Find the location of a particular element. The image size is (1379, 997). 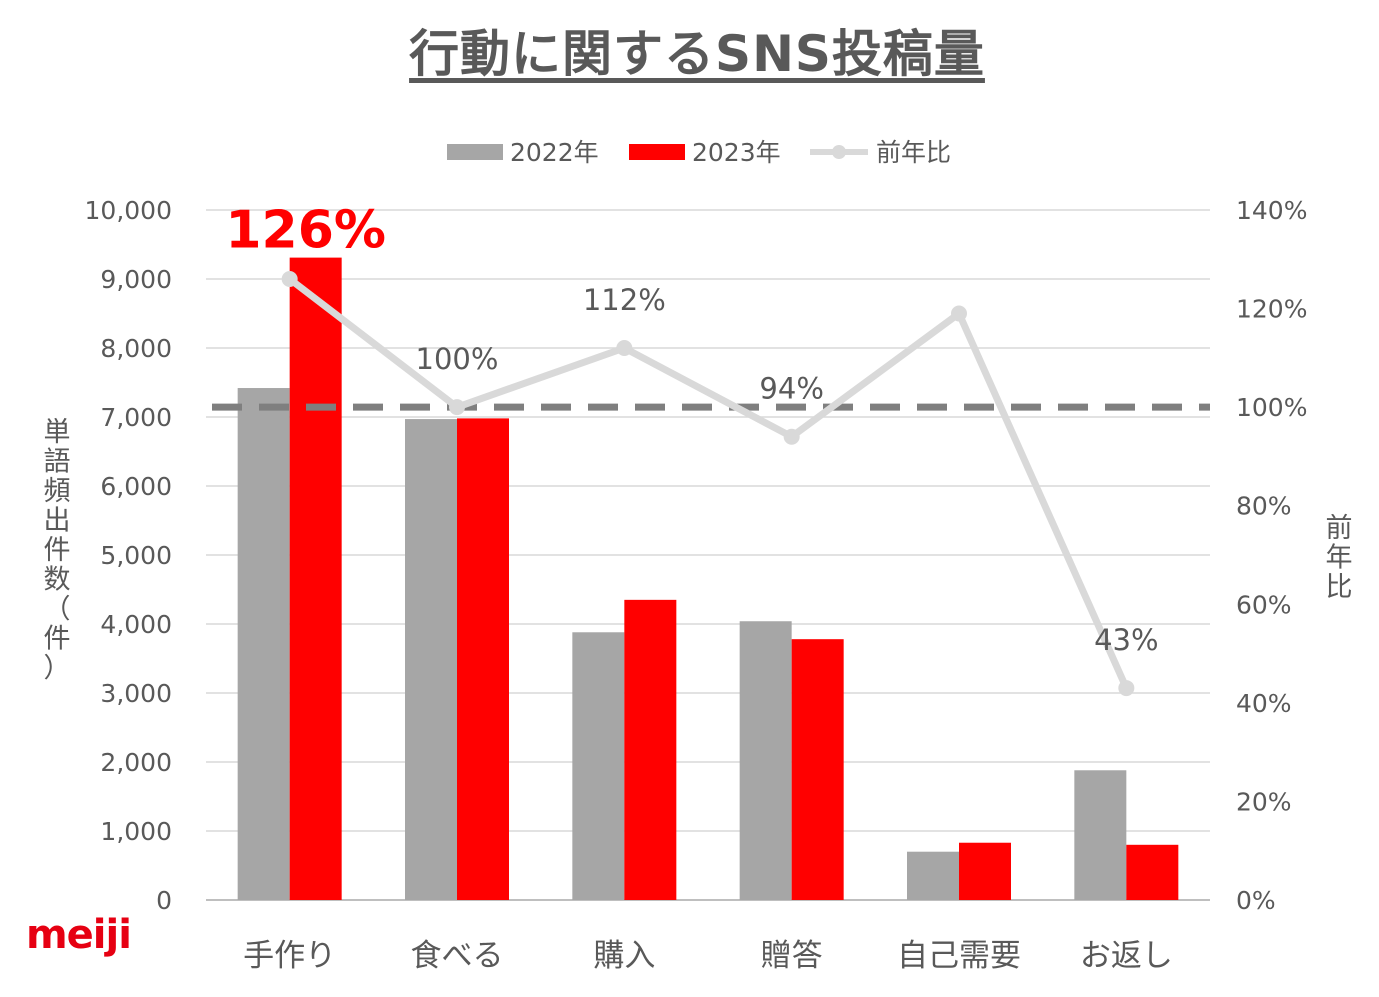

y2-tick-label: 40% is located at coordinates (1264, 703).